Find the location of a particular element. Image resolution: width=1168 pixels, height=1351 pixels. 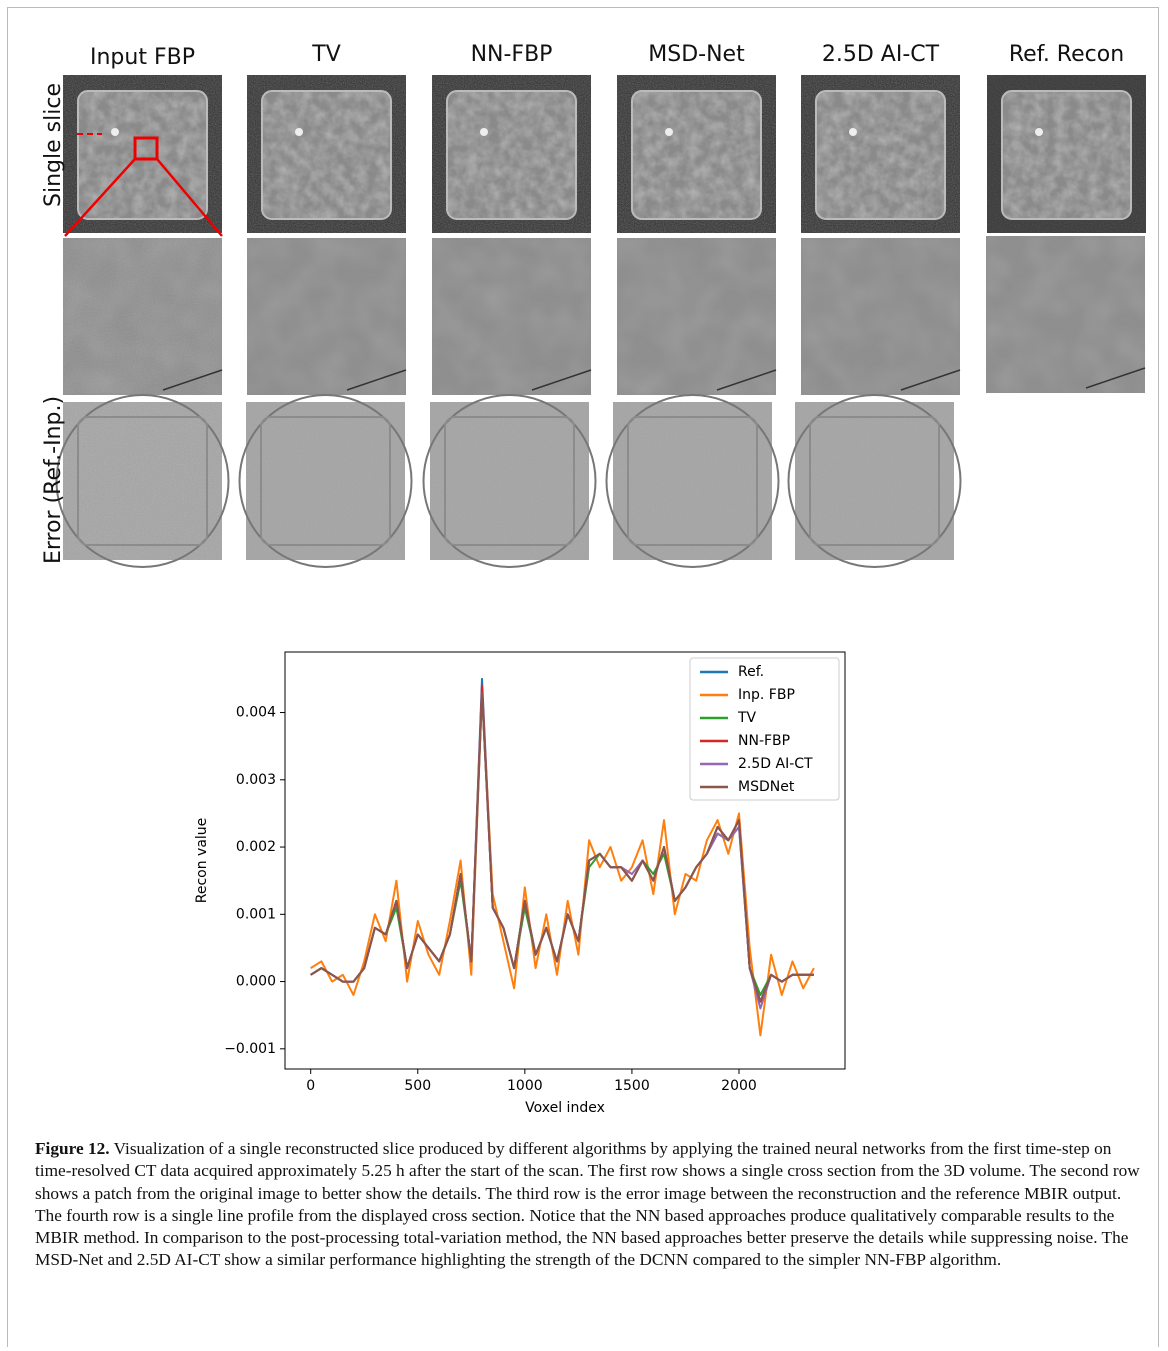

x-axis-label: Voxel index is located at coordinates (565, 1108).